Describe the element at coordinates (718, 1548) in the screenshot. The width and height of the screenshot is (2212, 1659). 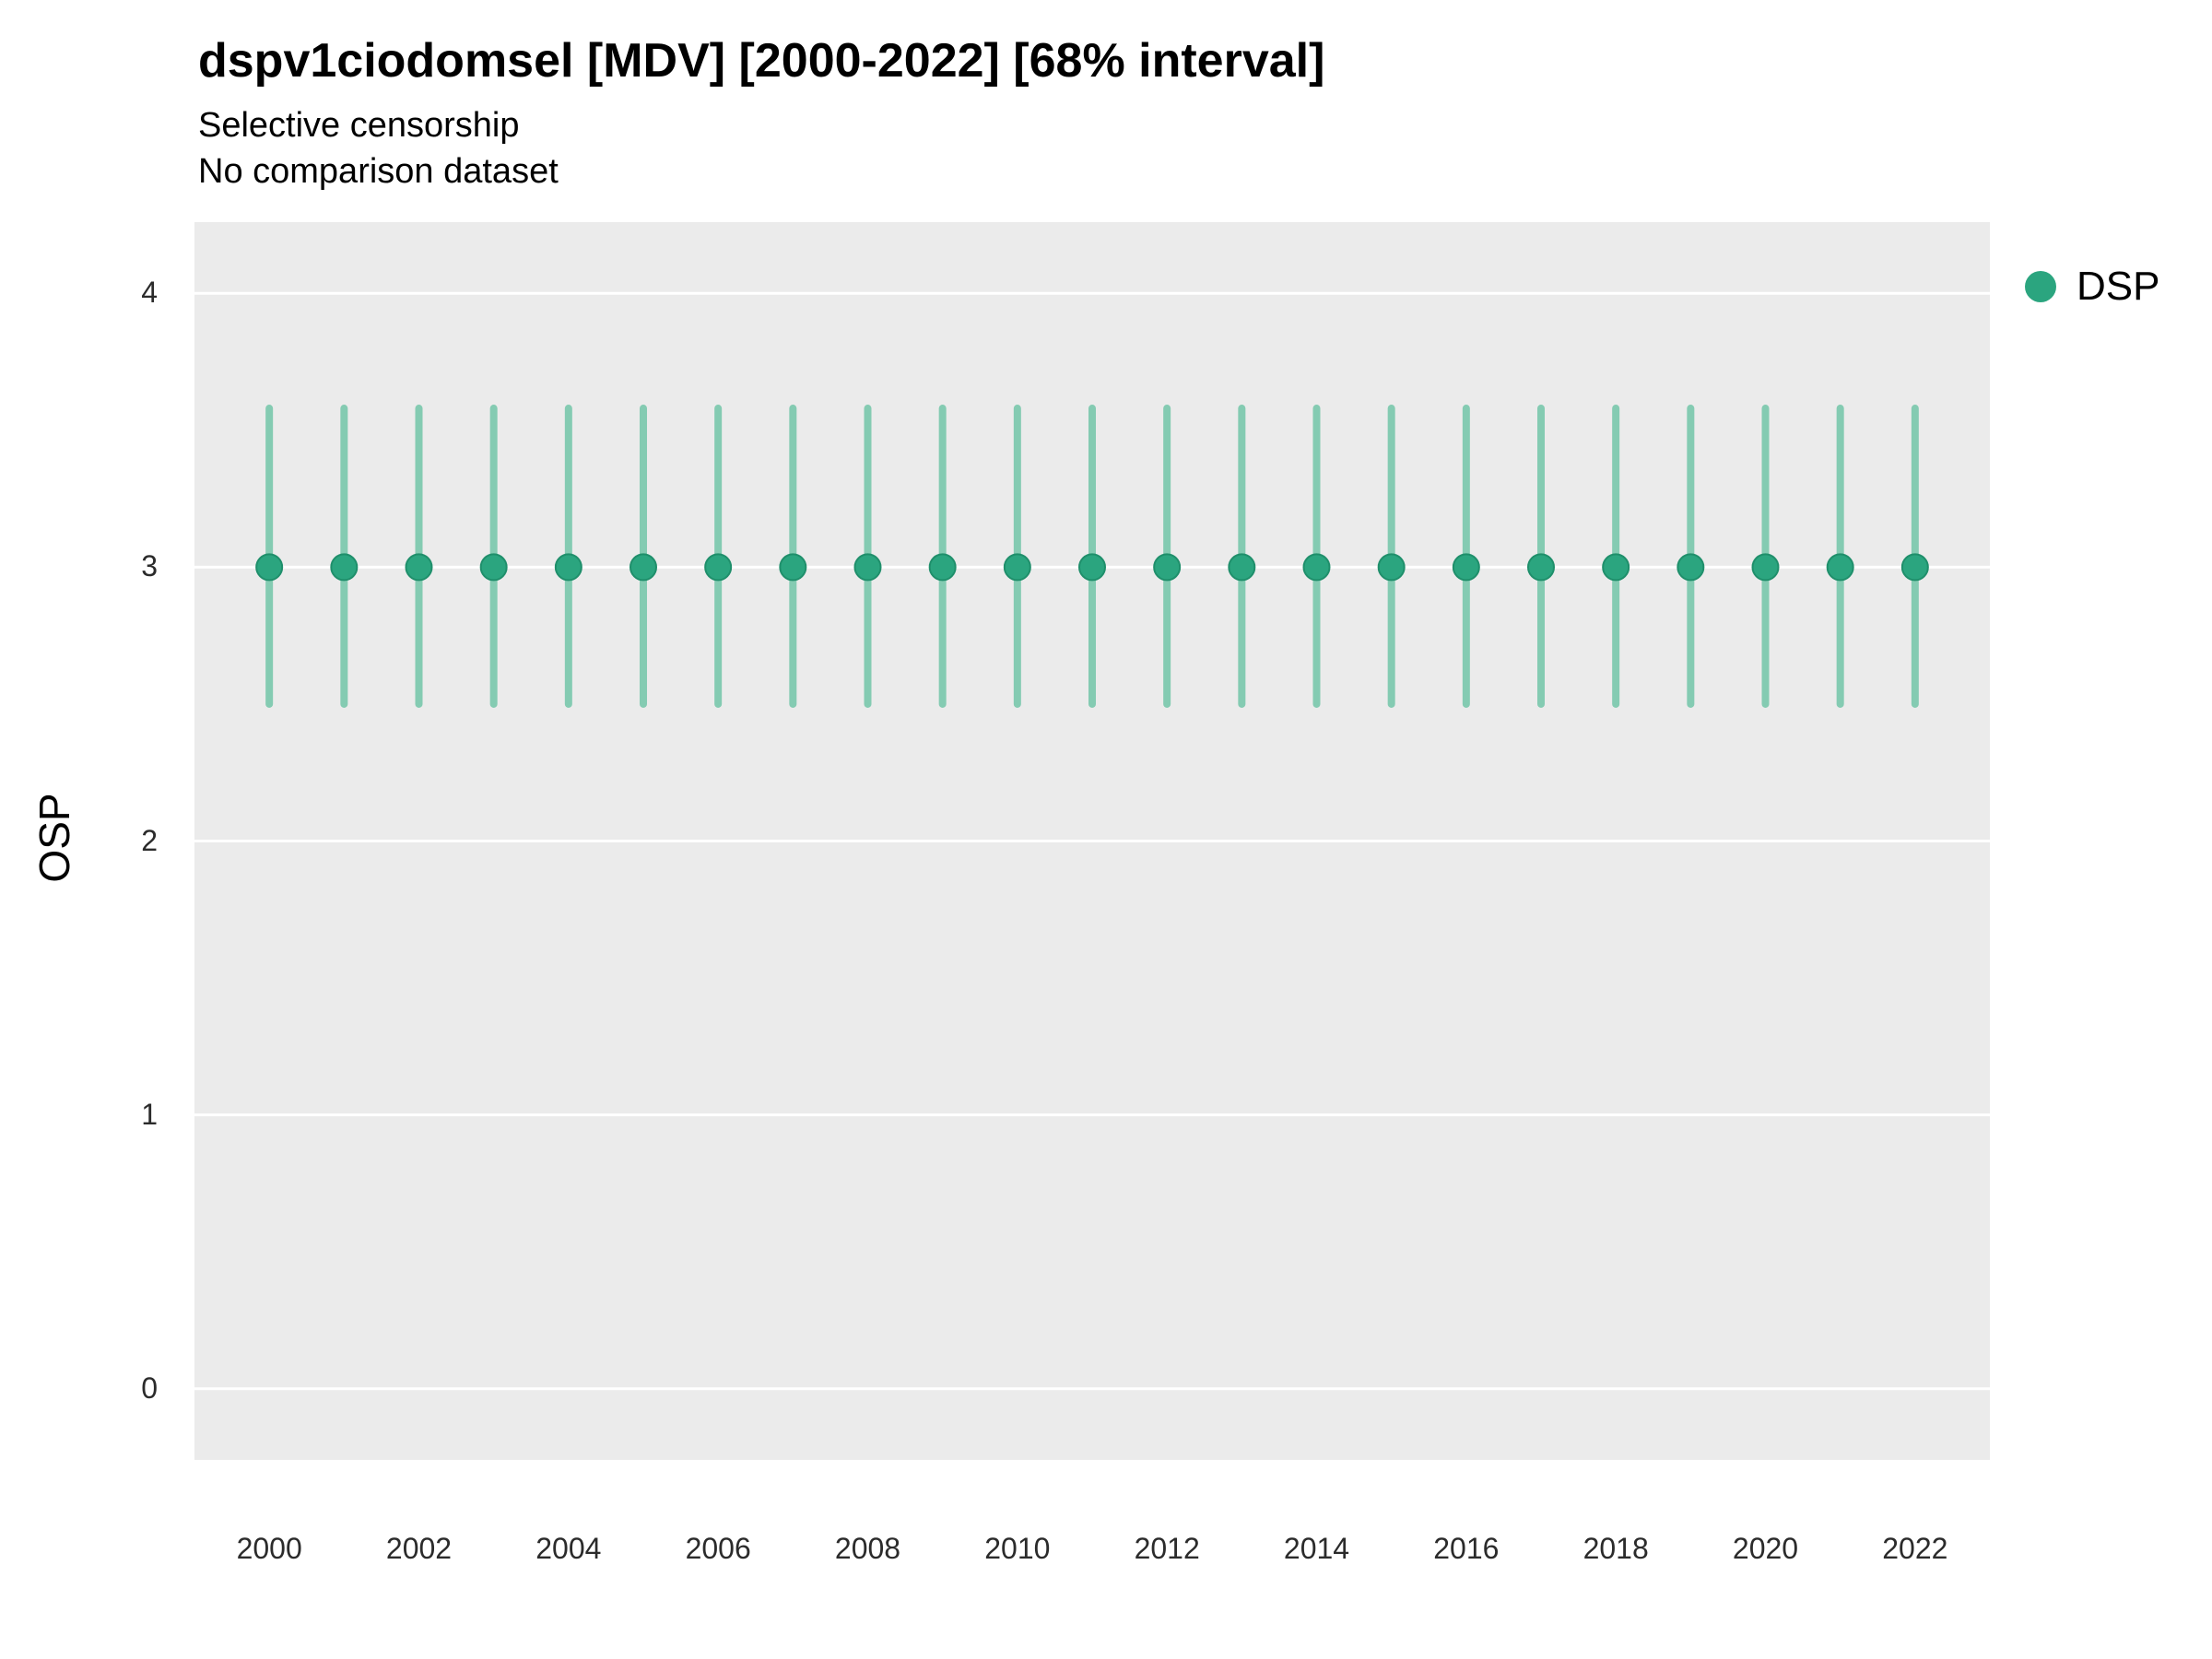
I see `x-tick-label-2006: 2006` at that location.